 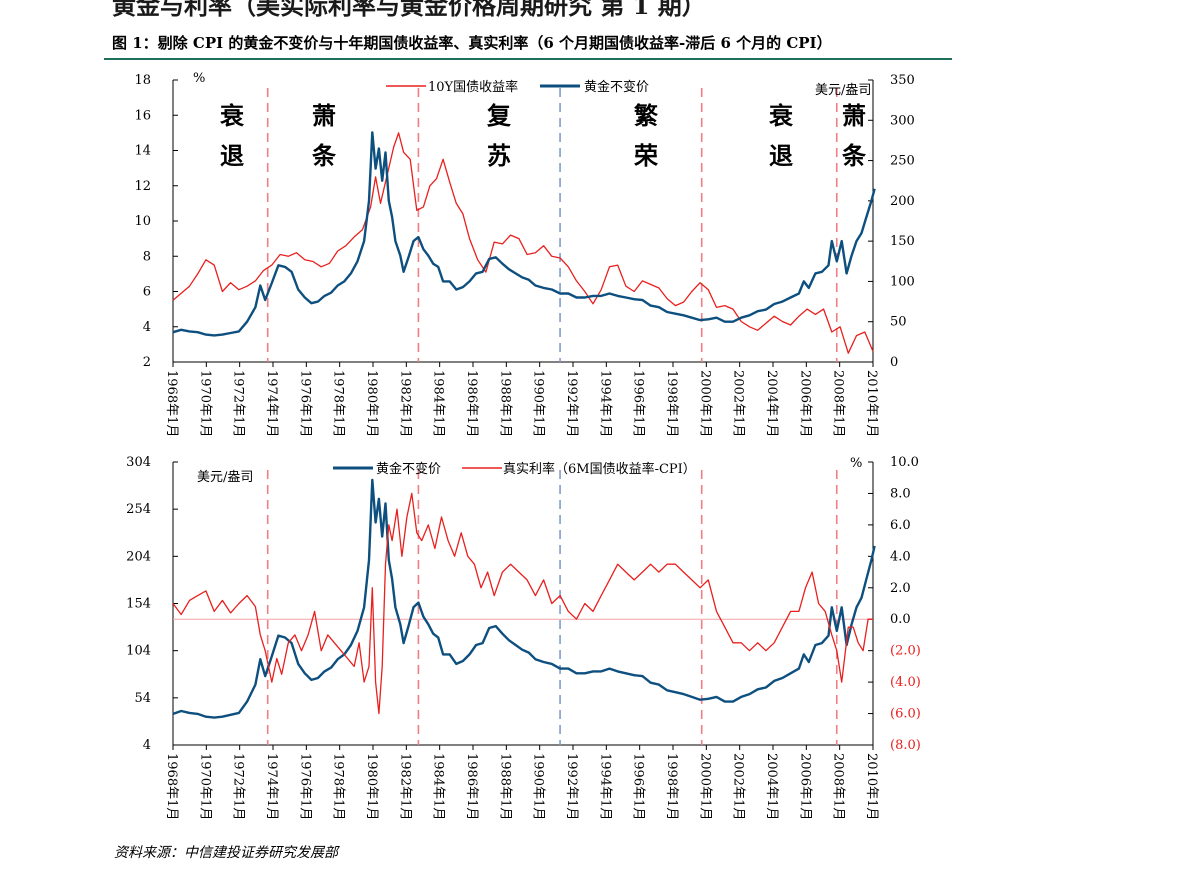 I want to click on chart1-x-tick-label: 1976年1月, so click(x=304, y=403).